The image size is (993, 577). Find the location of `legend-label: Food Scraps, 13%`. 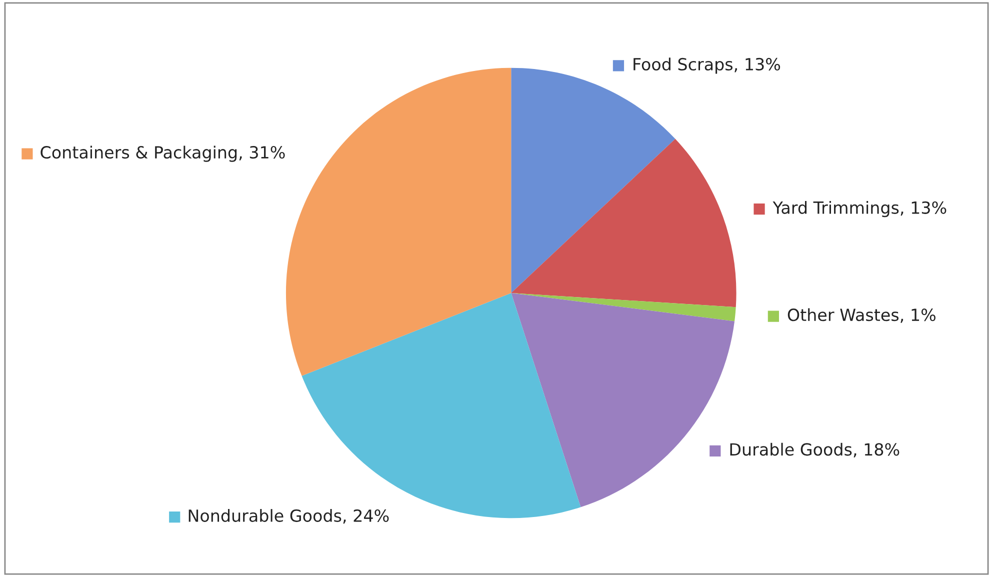

legend-label: Food Scraps, 13% is located at coordinates (707, 66).